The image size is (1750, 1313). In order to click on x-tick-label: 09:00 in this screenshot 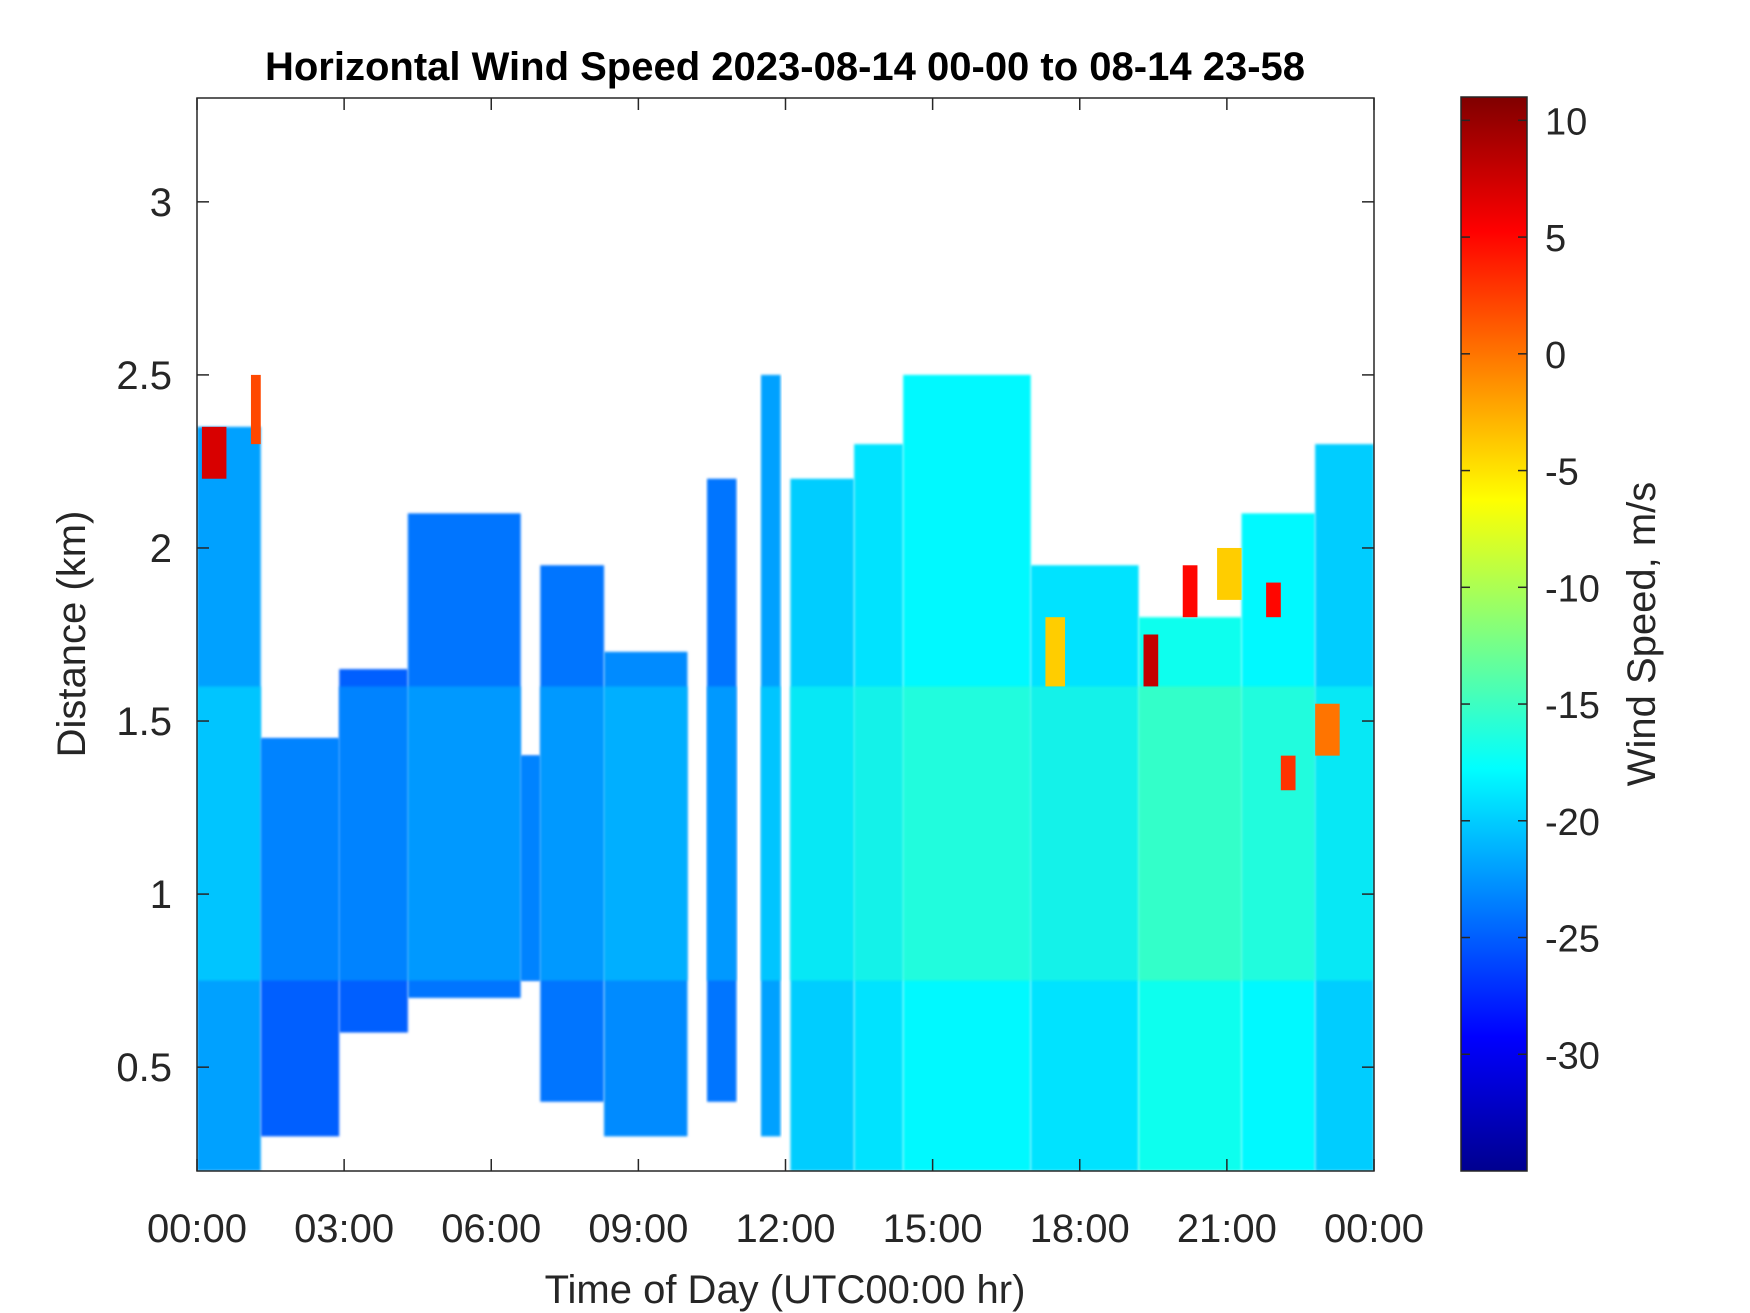, I will do `click(638, 1229)`.